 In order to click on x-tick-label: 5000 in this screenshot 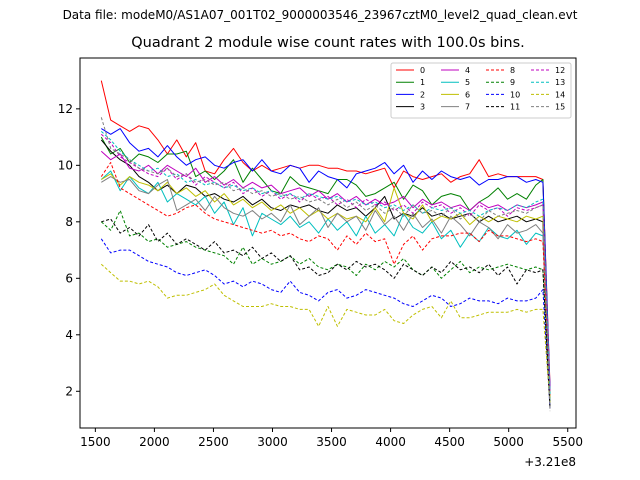, I will do `click(508, 442)`.